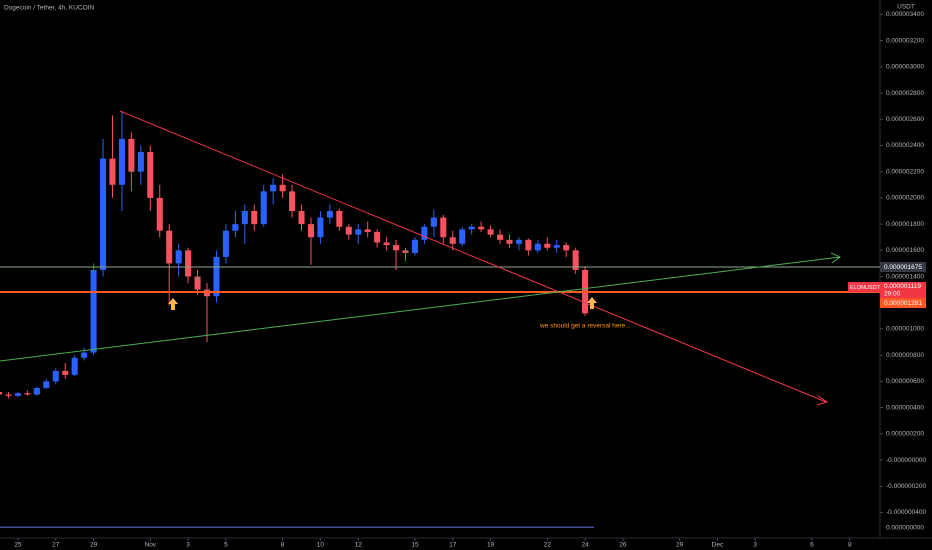 Image resolution: width=932 pixels, height=550 pixels. What do you see at coordinates (905, 224) in the screenshot?
I see `y-tick-label: 0.000001800` at bounding box center [905, 224].